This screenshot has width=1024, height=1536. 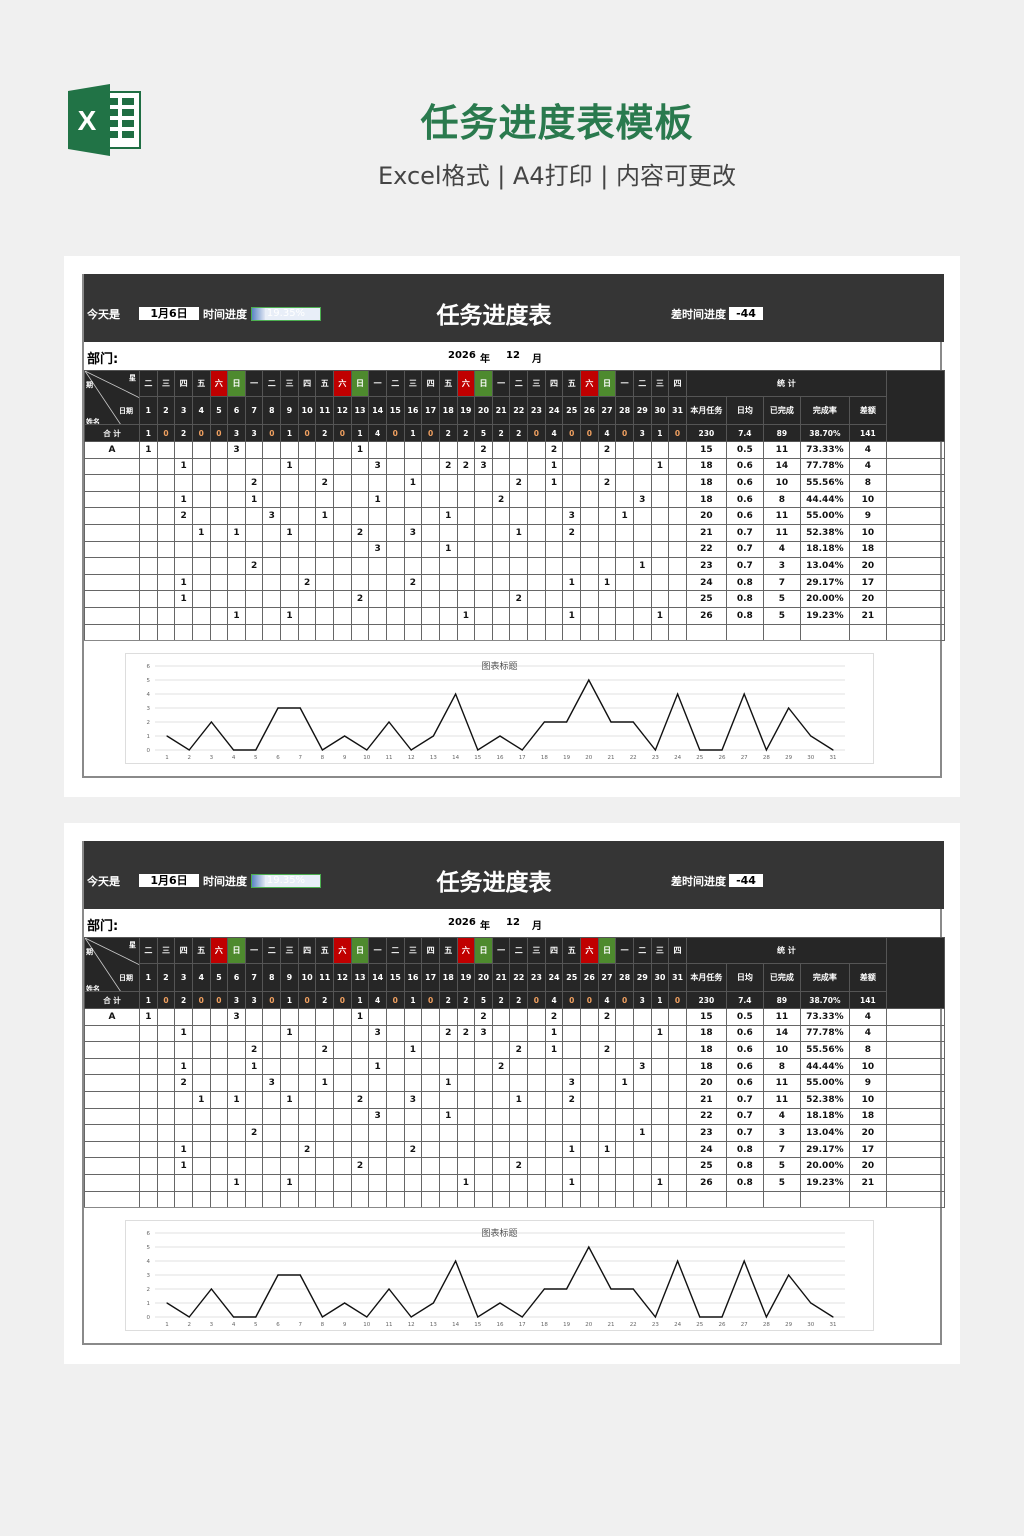 What do you see at coordinates (462, 355) in the screenshot?
I see `year-value: 2026` at bounding box center [462, 355].